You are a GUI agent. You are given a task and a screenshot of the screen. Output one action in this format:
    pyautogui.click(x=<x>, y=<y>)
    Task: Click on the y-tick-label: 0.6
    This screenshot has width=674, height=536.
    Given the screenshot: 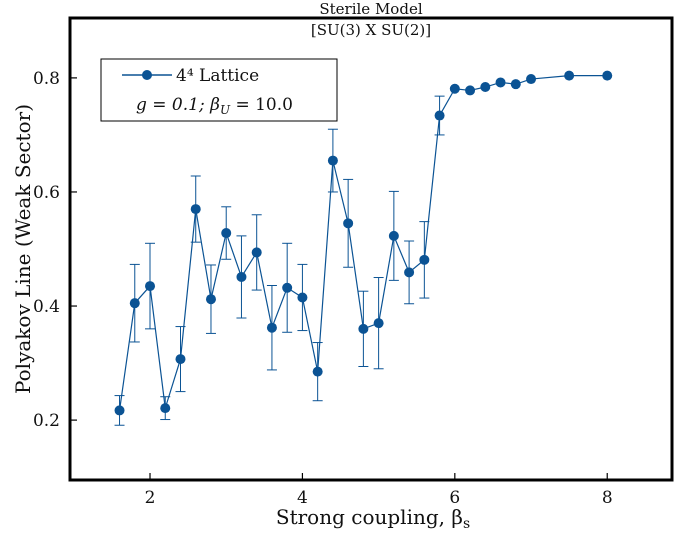 What is the action you would take?
    pyautogui.click(x=46, y=193)
    